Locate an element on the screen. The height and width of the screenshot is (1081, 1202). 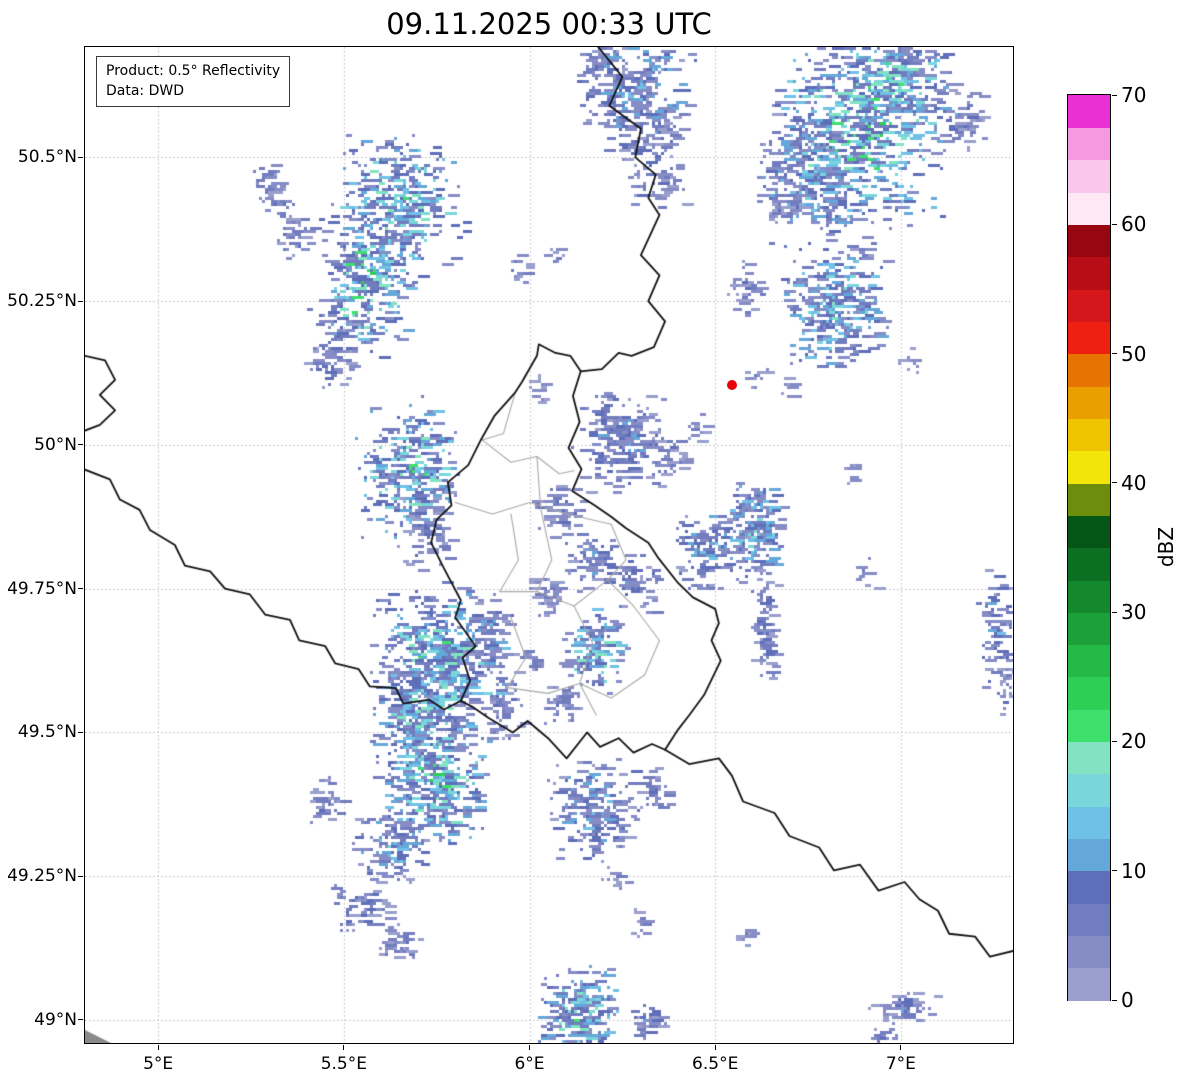
y-tick-label: 49.5°N is located at coordinates (47, 732).